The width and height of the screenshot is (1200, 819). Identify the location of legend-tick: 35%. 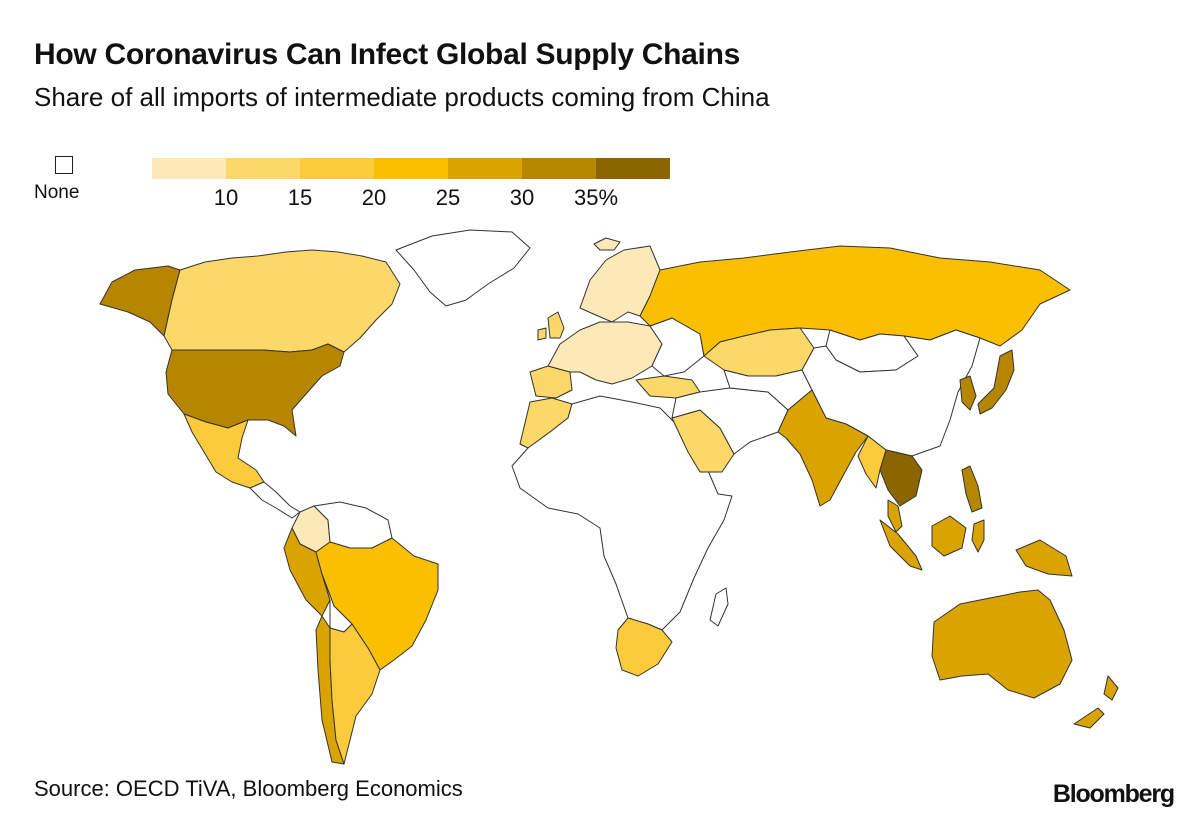
(596, 197).